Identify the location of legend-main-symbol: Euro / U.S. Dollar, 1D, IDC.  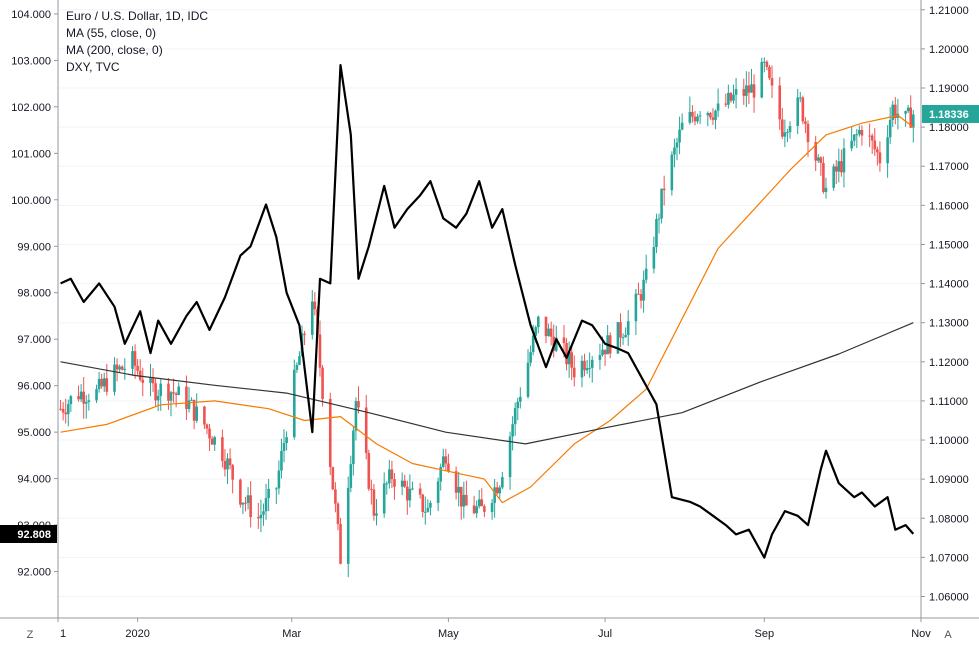
(137, 16).